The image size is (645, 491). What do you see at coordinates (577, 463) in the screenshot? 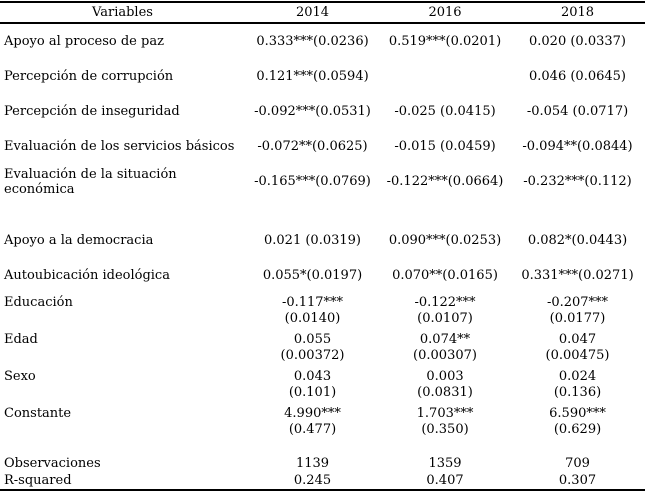
I see `stat-cell-2018: 709` at bounding box center [577, 463].